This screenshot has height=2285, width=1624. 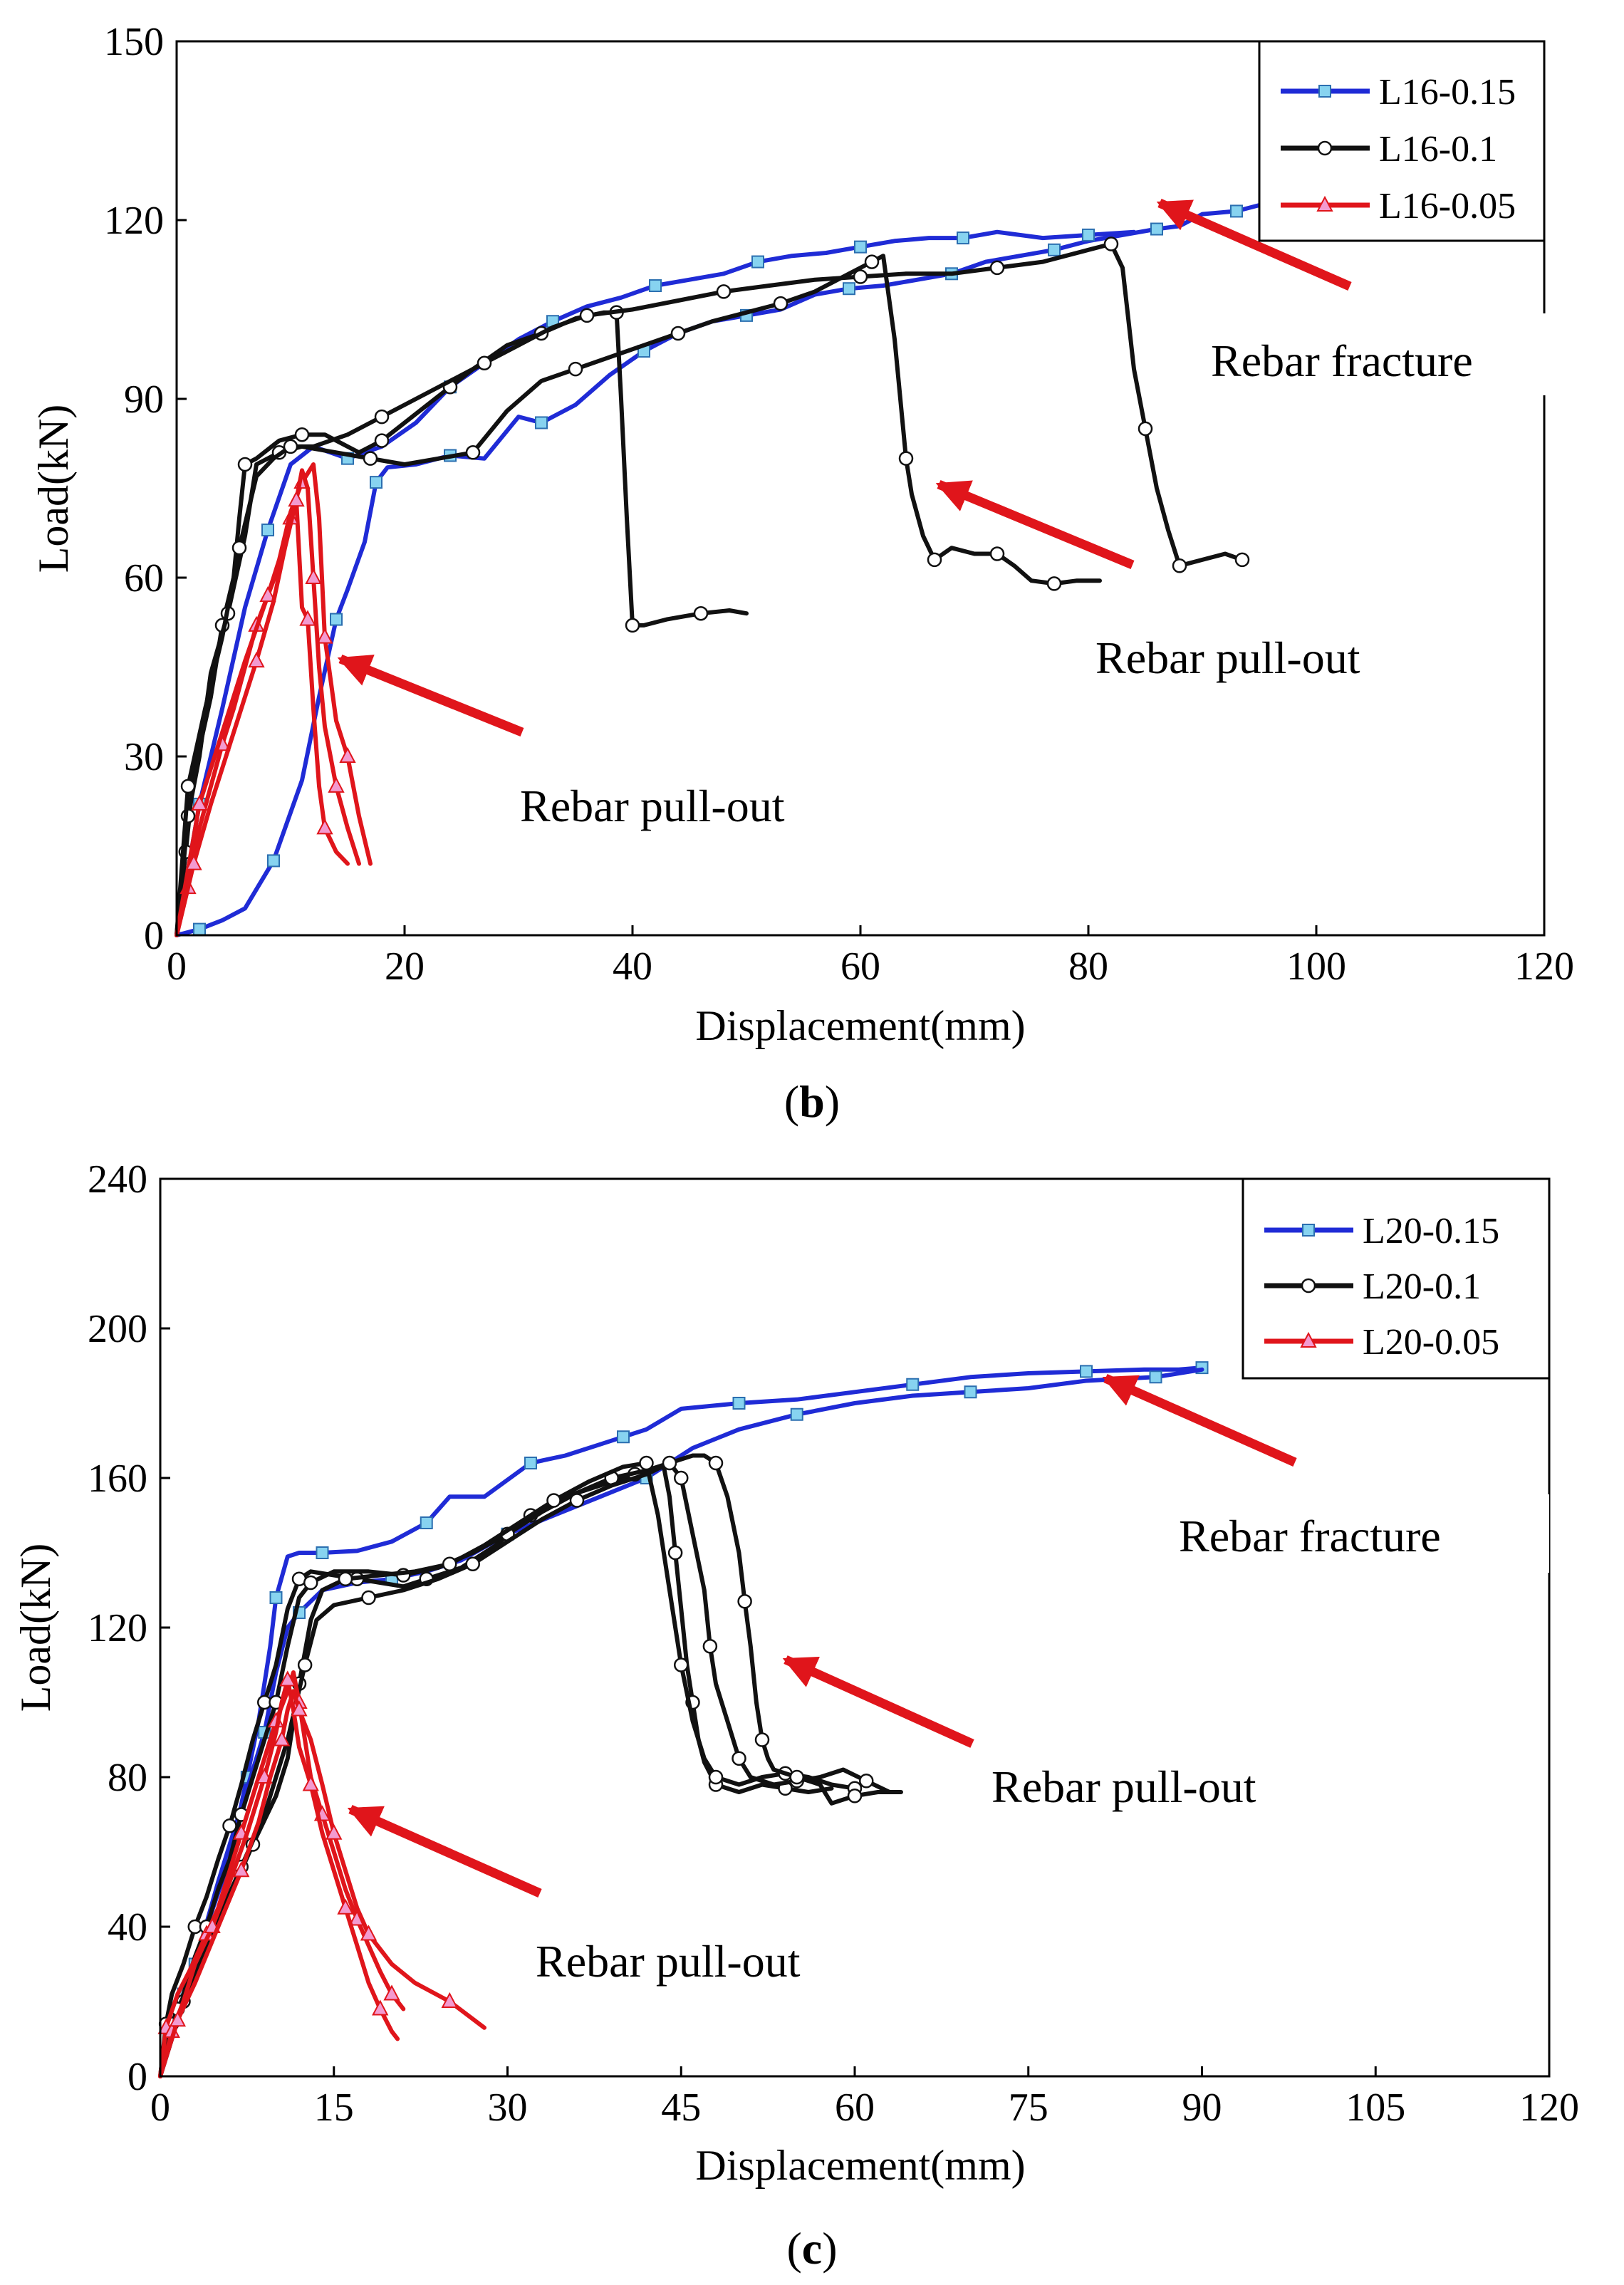 I want to click on panel-c-legend-items: L20-0.15 L20-0.1 L20-0.05, so click(x=1381, y=1287).